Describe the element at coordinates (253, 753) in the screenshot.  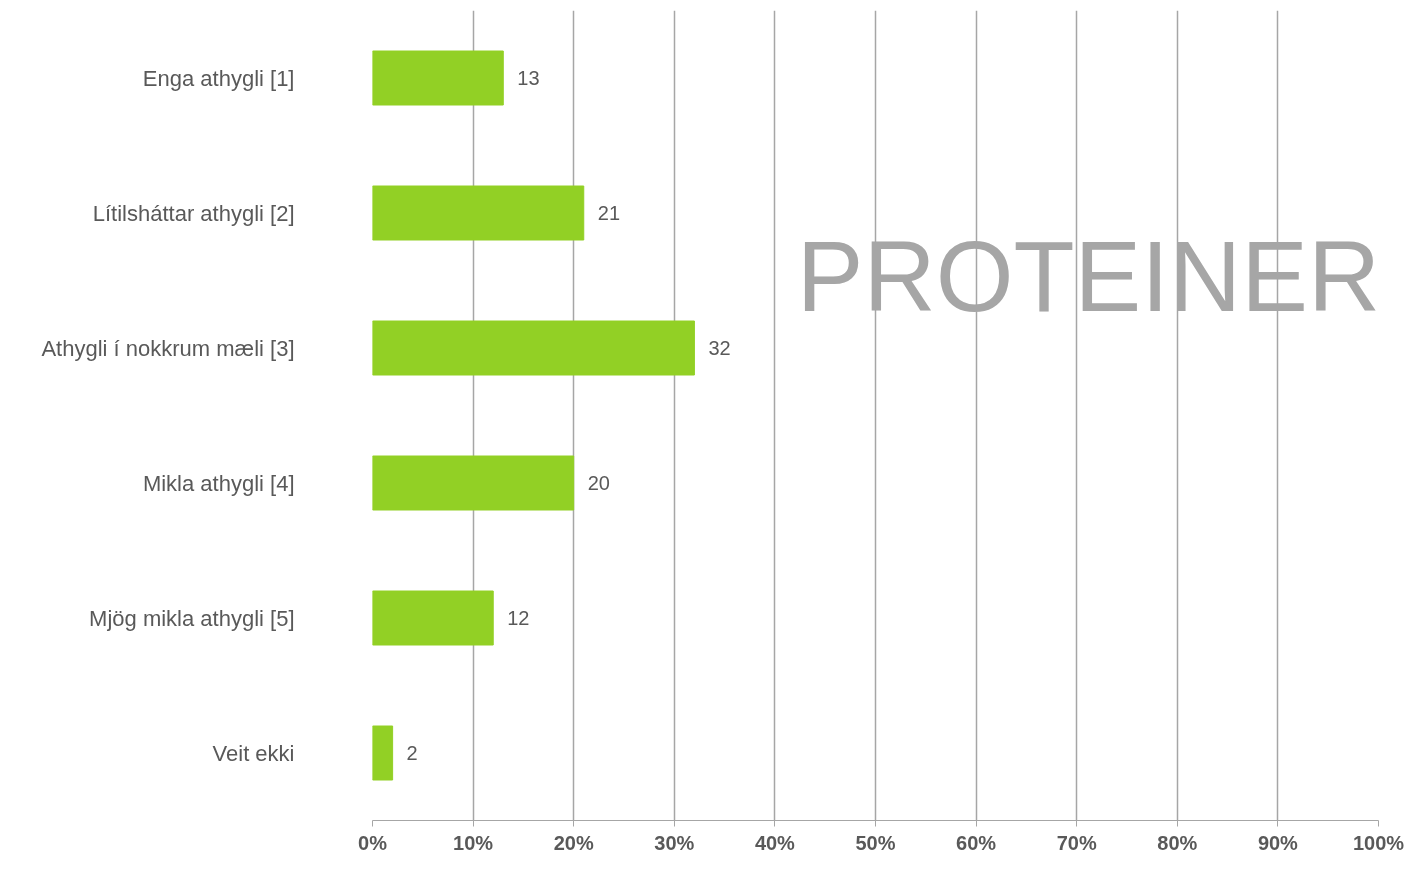
I see `y-tick-label: Veit ekki` at that location.